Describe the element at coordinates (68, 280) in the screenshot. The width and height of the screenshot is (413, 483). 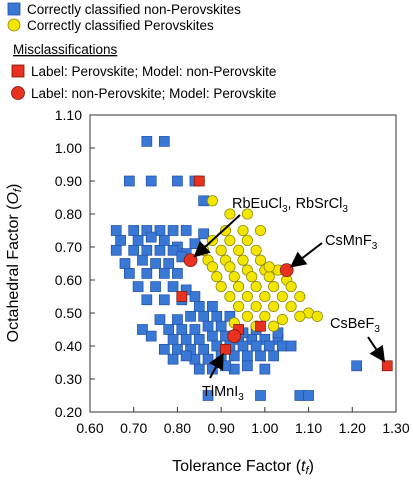
I see `y-tick-label: 0.60` at that location.